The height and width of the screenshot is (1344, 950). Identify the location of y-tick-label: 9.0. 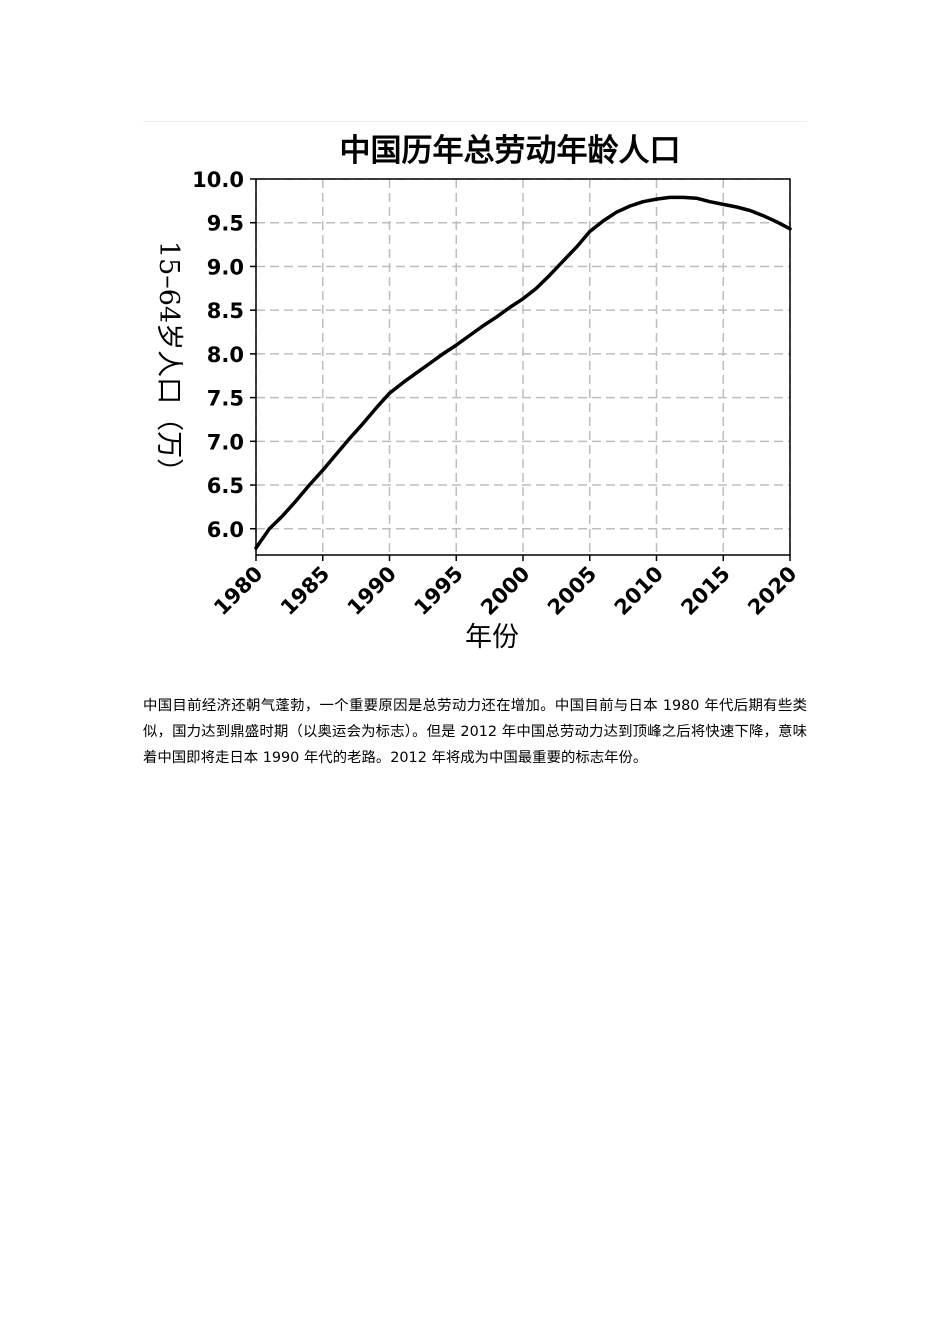
(225, 267).